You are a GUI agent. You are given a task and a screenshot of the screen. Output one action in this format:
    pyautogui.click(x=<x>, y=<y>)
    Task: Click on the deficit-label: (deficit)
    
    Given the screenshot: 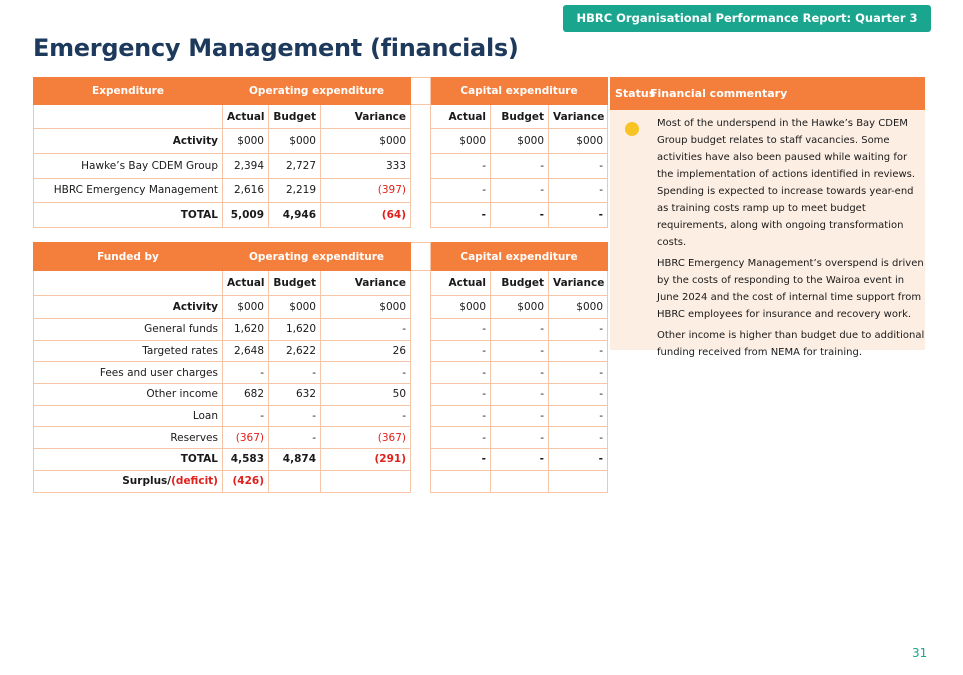 What is the action you would take?
    pyautogui.click(x=194, y=481)
    